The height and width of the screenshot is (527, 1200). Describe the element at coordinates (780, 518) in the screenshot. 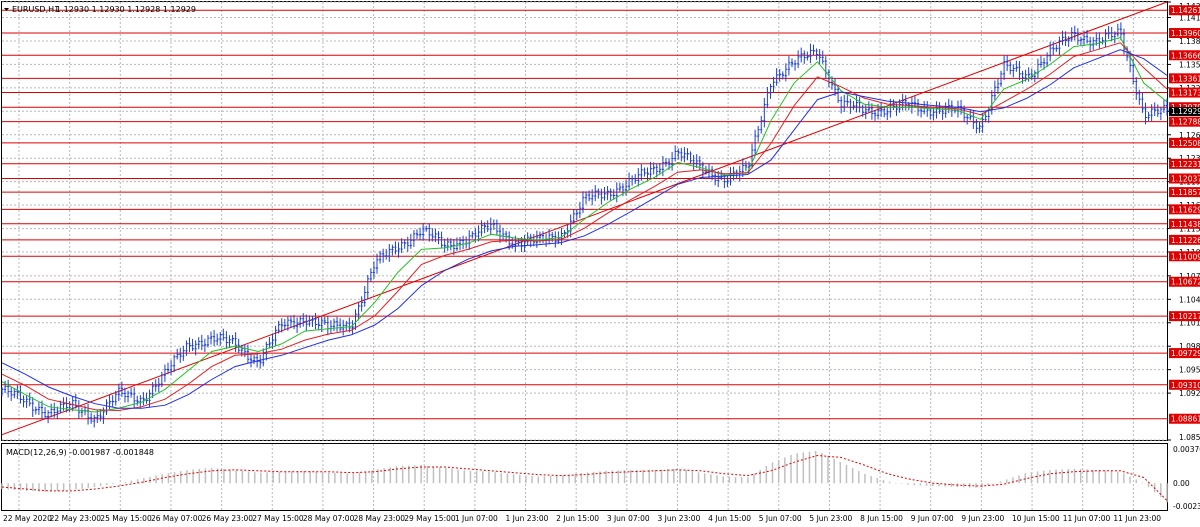

I see `time-tick-label: 5 Jun 07:00` at that location.